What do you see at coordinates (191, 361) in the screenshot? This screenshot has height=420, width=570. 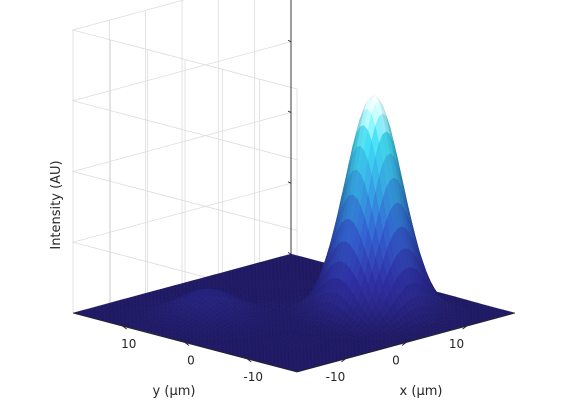 I see `y-tick-label: 0` at bounding box center [191, 361].